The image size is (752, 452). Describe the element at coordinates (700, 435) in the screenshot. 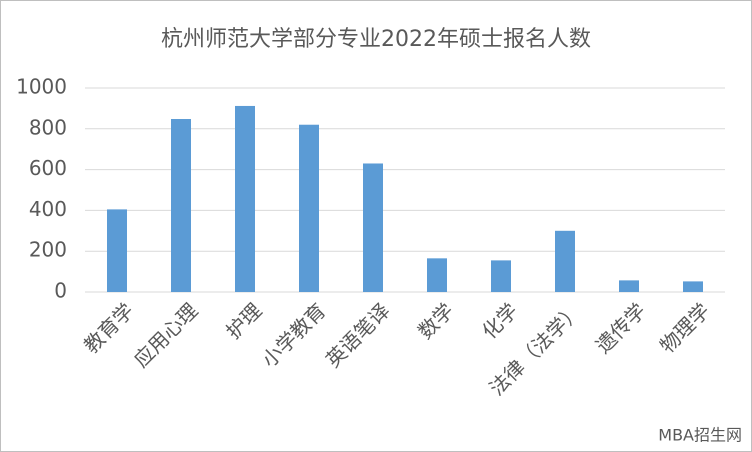

I see `watermark: MBA招生网` at that location.